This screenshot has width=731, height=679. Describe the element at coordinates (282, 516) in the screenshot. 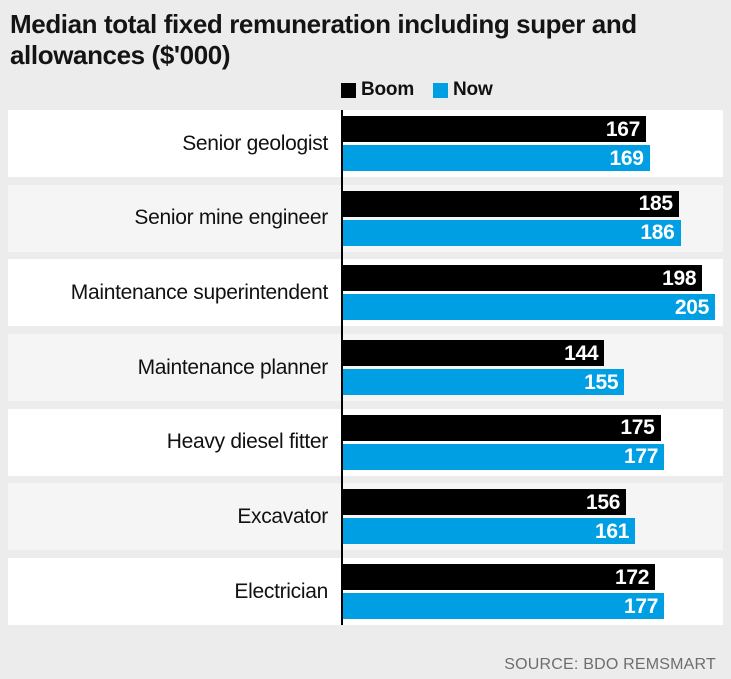

I see `category-label: Excavator` at that location.